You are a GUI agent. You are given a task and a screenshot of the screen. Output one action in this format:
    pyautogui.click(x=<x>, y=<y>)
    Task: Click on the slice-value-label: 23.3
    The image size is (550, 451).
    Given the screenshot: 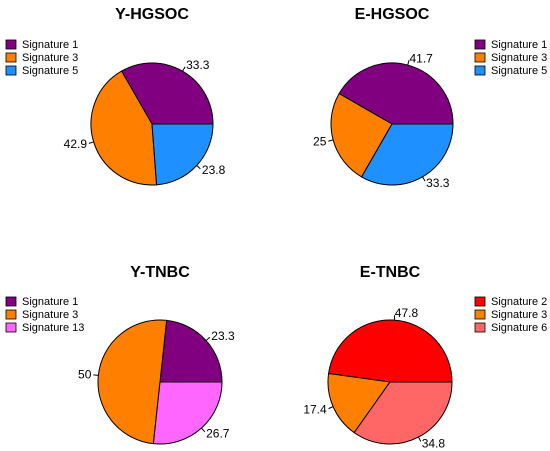 What is the action you would take?
    pyautogui.click(x=223, y=336)
    